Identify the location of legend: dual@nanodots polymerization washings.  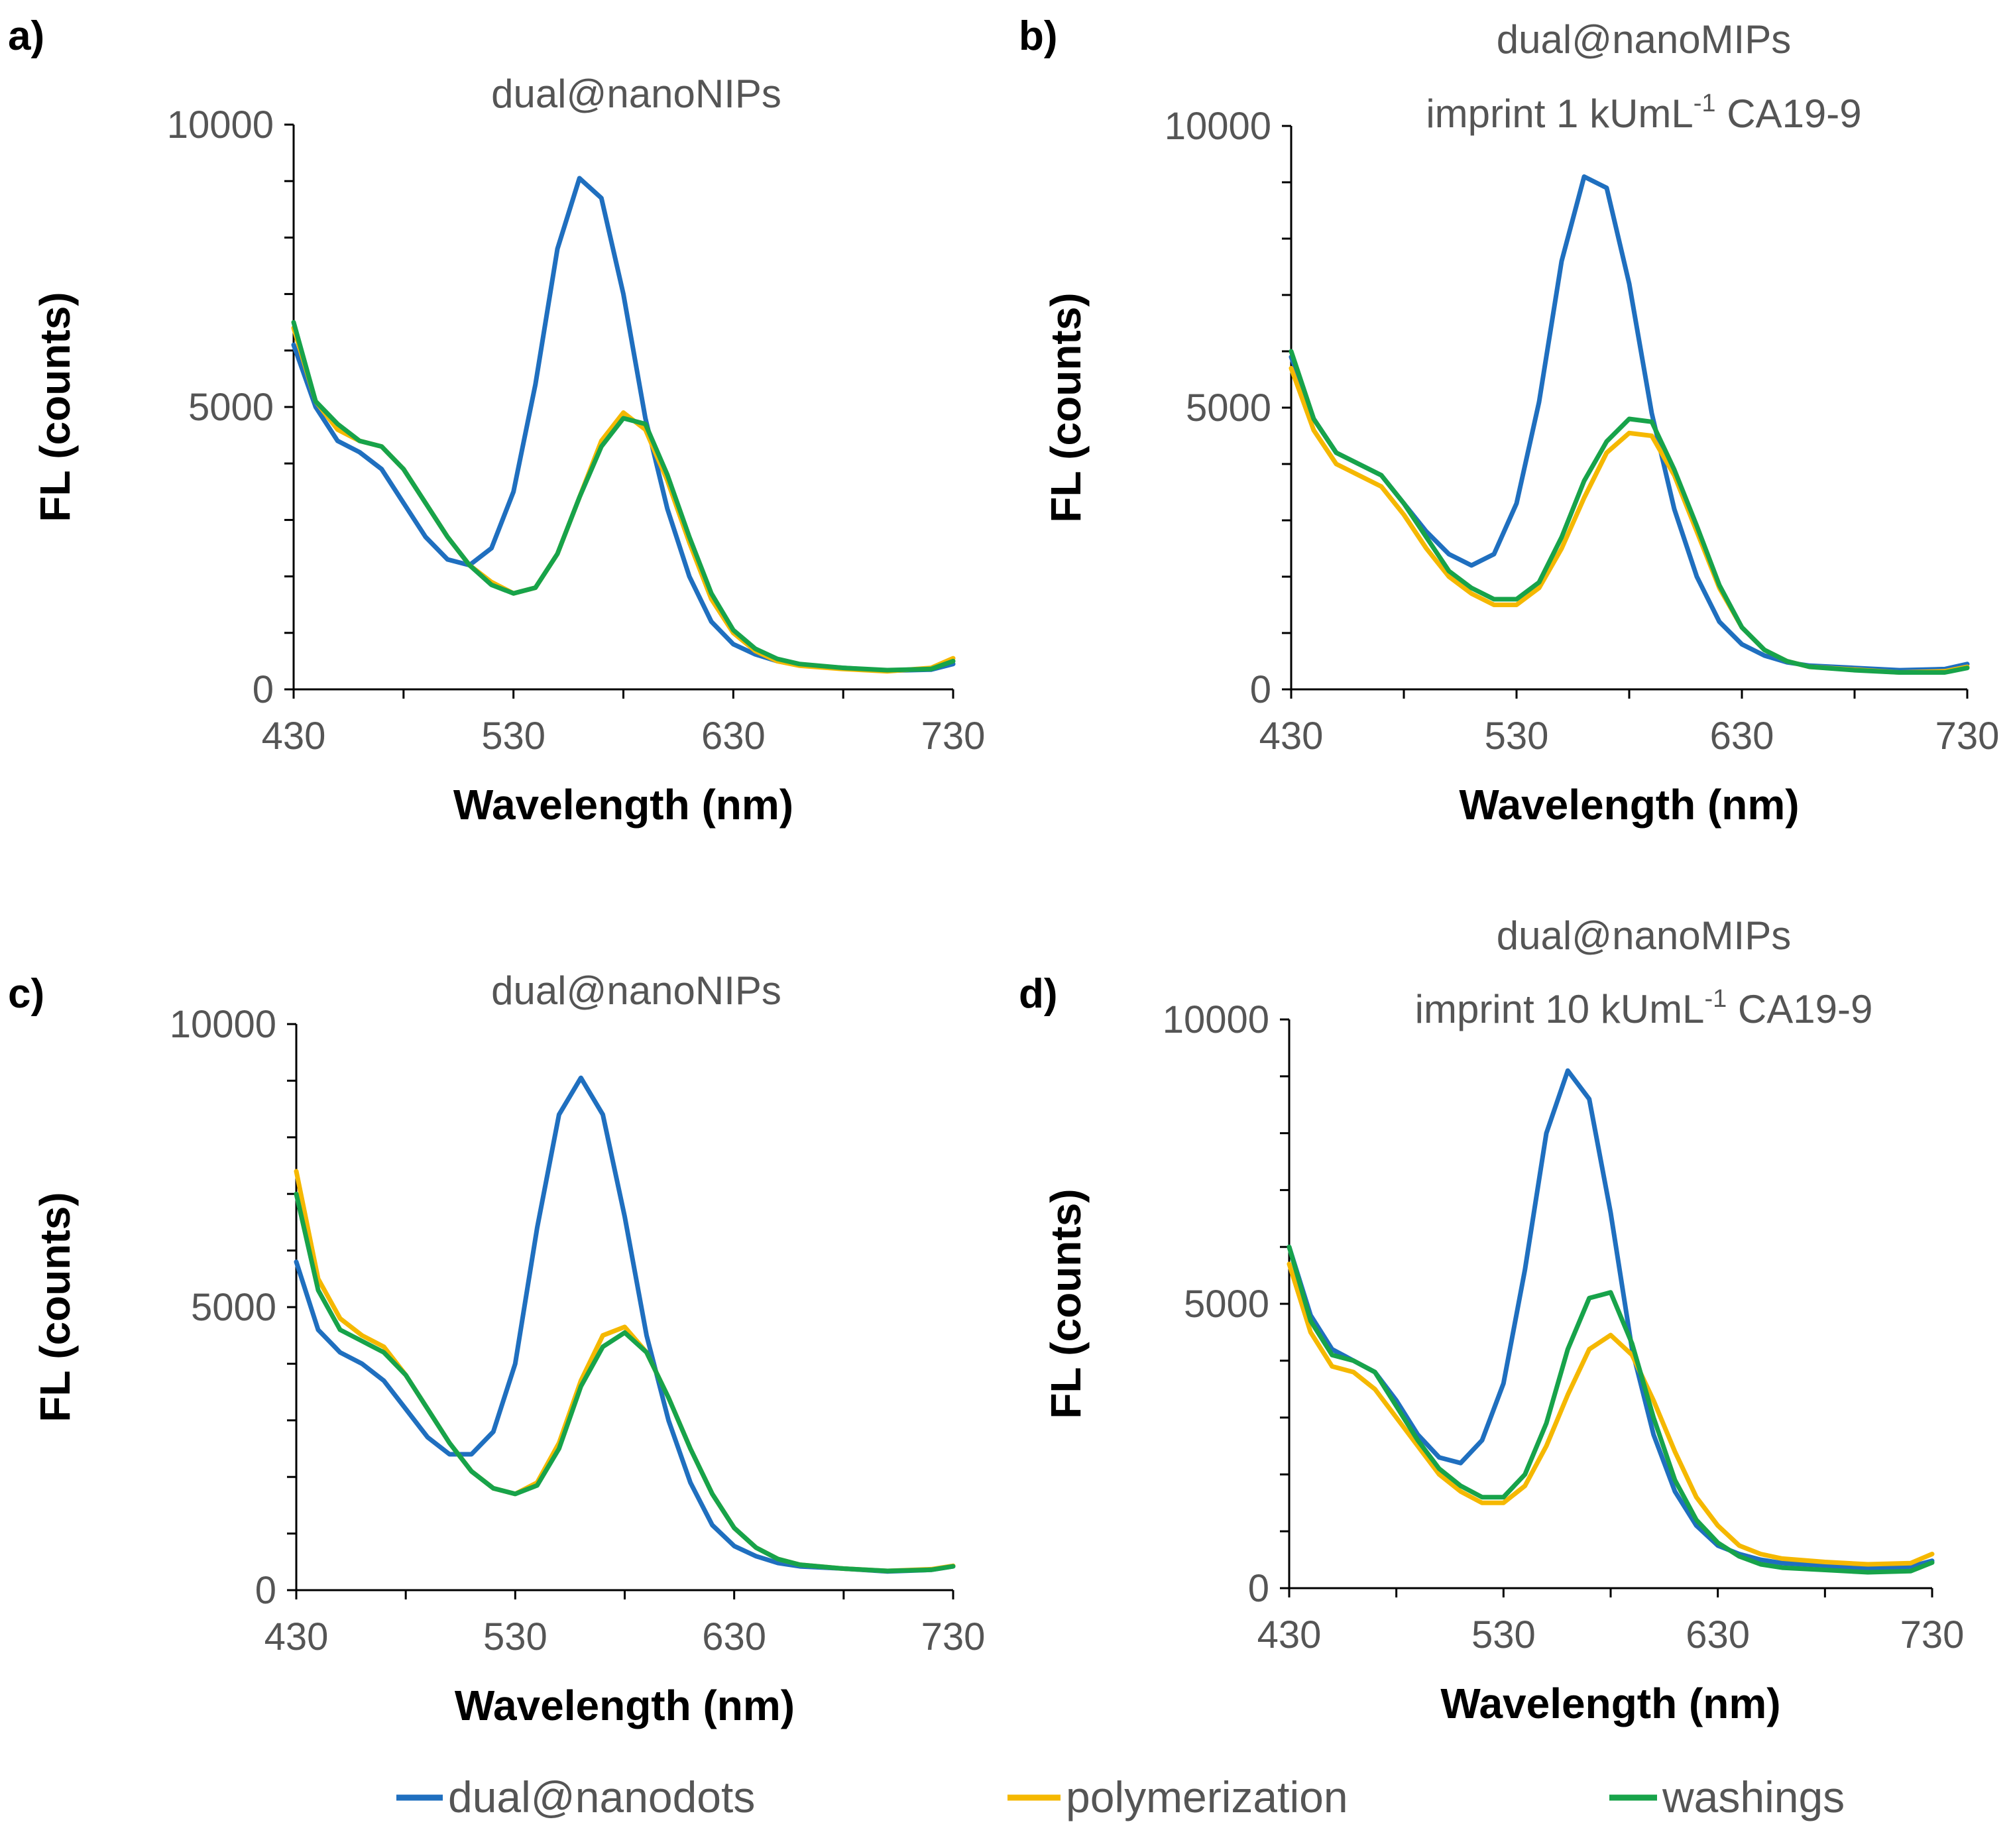
(1120, 1796).